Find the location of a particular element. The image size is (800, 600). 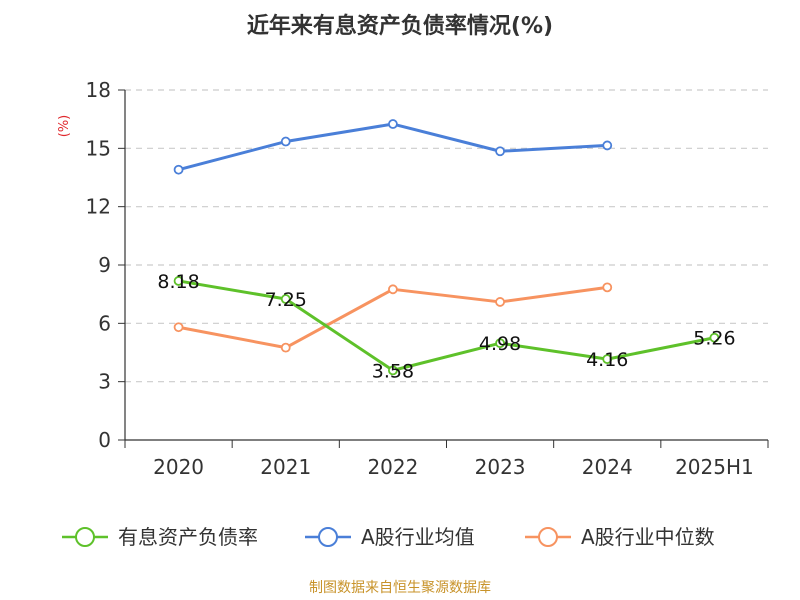

data-label: 5.26 is located at coordinates (714, 339).